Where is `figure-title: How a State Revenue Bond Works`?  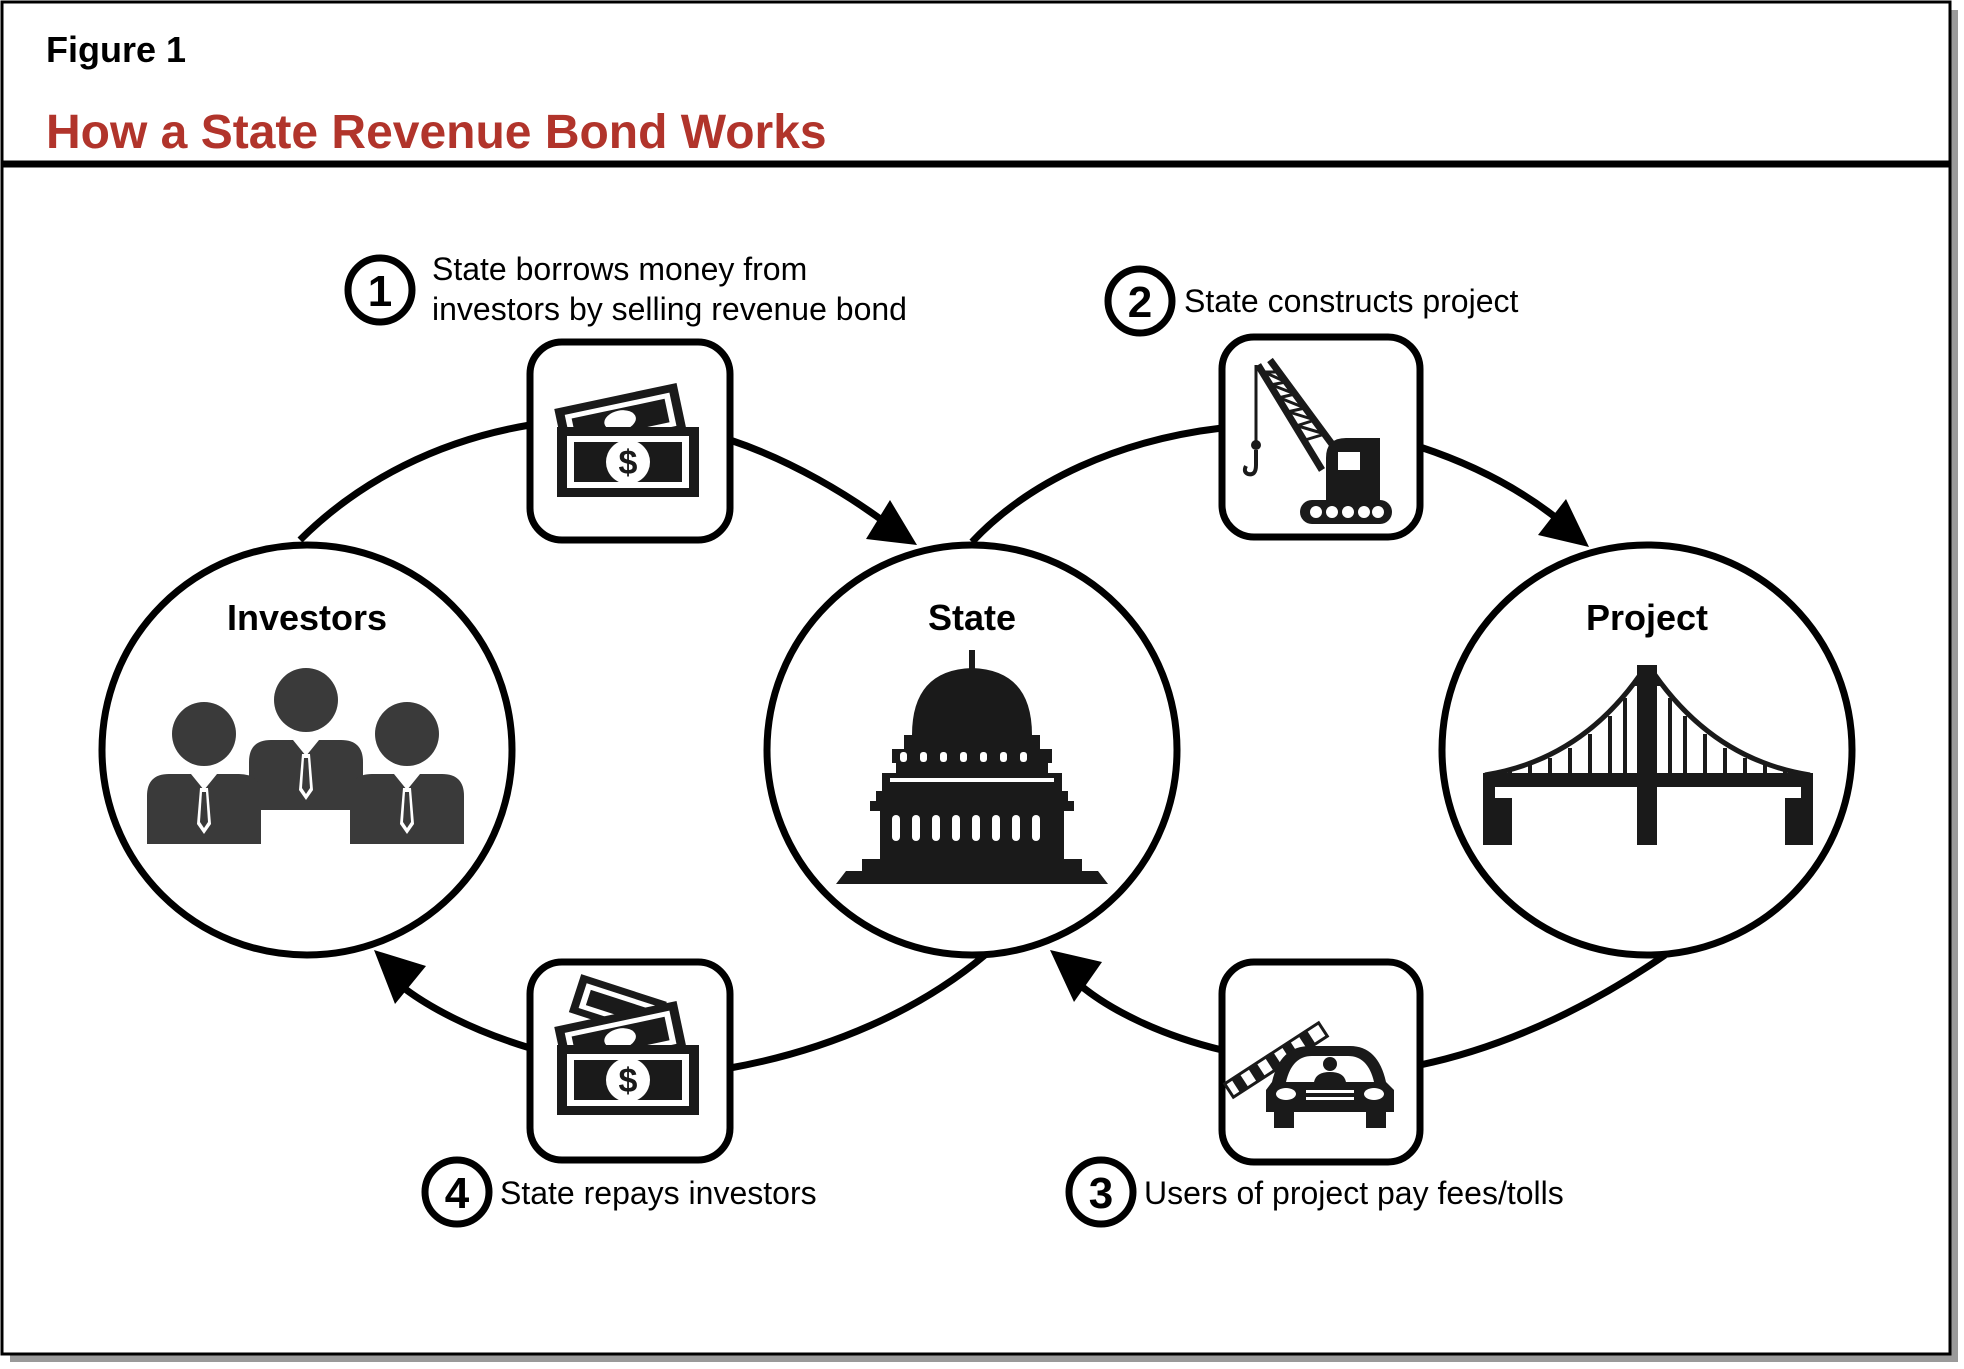
figure-title: How a State Revenue Bond Works is located at coordinates (436, 132).